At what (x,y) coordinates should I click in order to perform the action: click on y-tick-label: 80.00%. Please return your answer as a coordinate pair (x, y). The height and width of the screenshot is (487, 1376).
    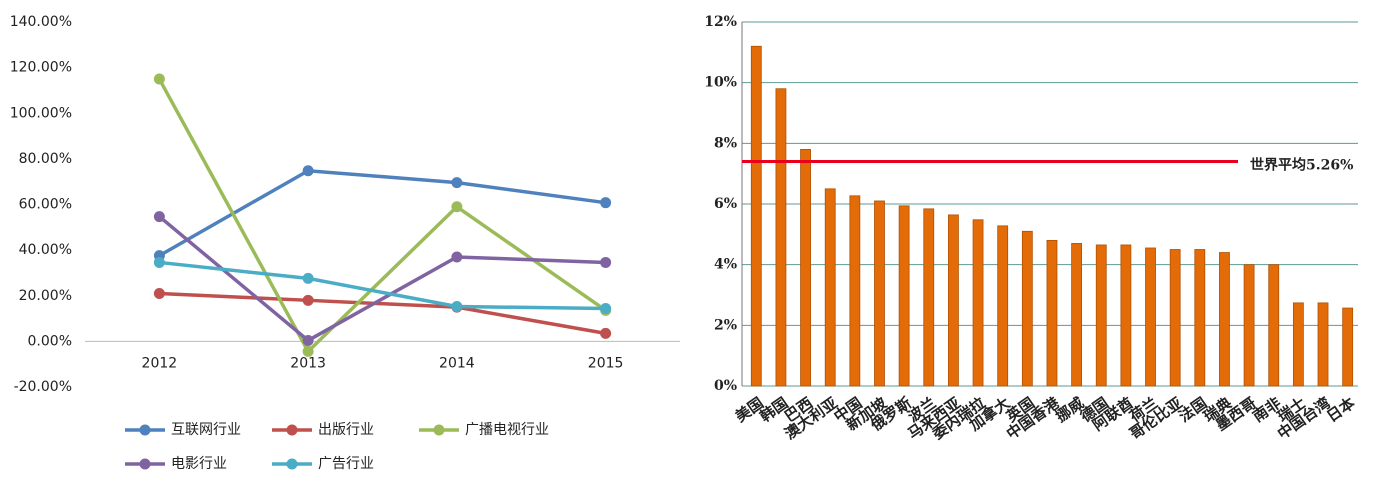
    Looking at the image, I should click on (45, 159).